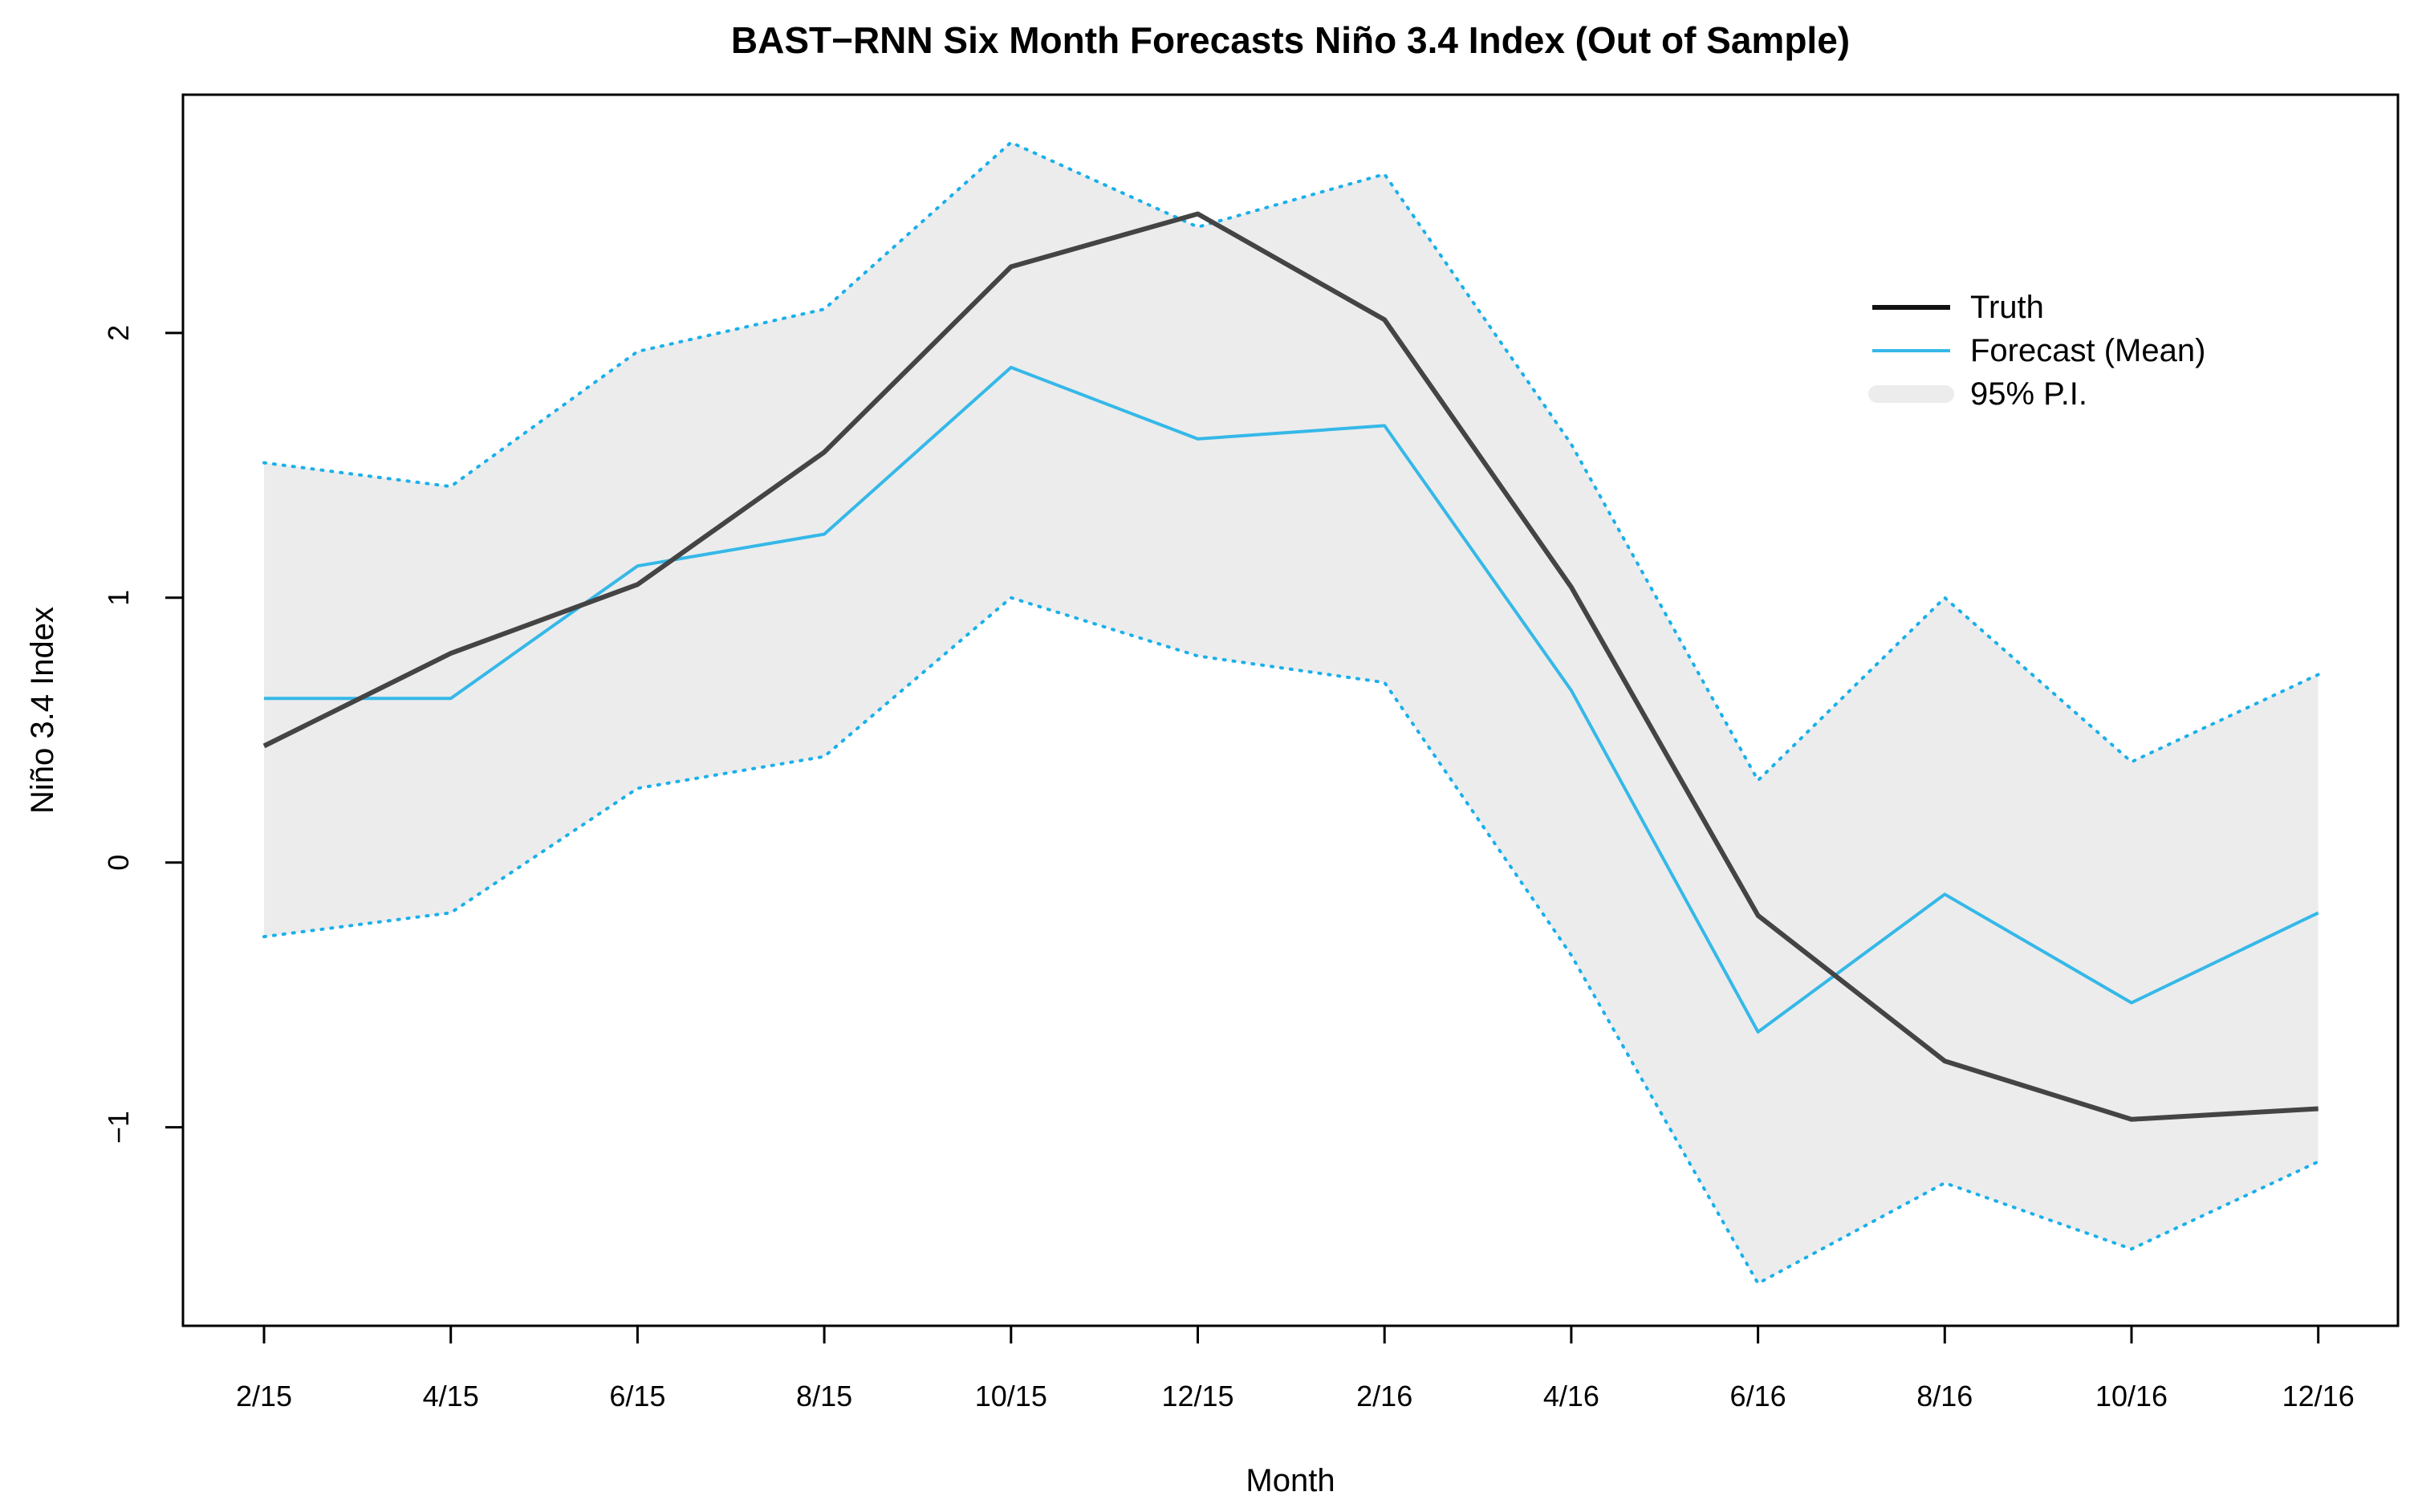  I want to click on y-axis-label: Niño 3.4 Index, so click(42, 710).